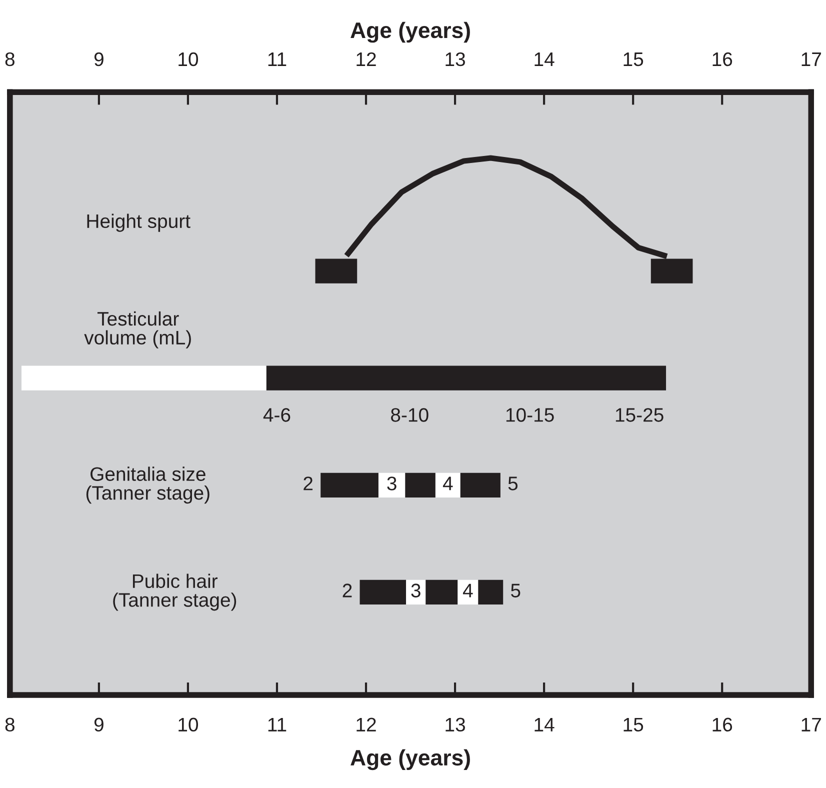 The image size is (826, 788). What do you see at coordinates (634, 725) in the screenshot?
I see `x-tick-label: 15` at bounding box center [634, 725].